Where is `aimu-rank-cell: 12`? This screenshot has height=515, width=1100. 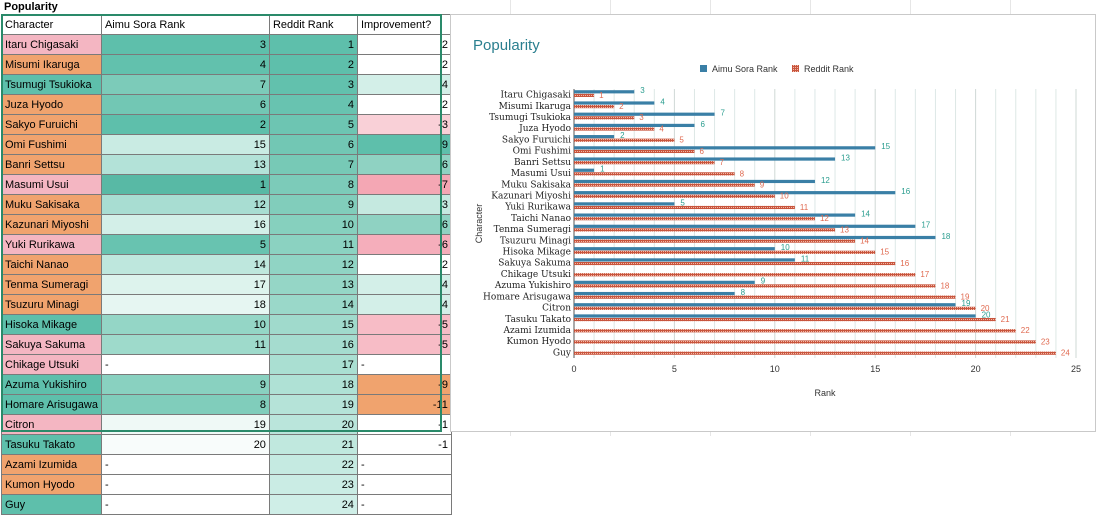 aimu-rank-cell: 12 is located at coordinates (185, 204).